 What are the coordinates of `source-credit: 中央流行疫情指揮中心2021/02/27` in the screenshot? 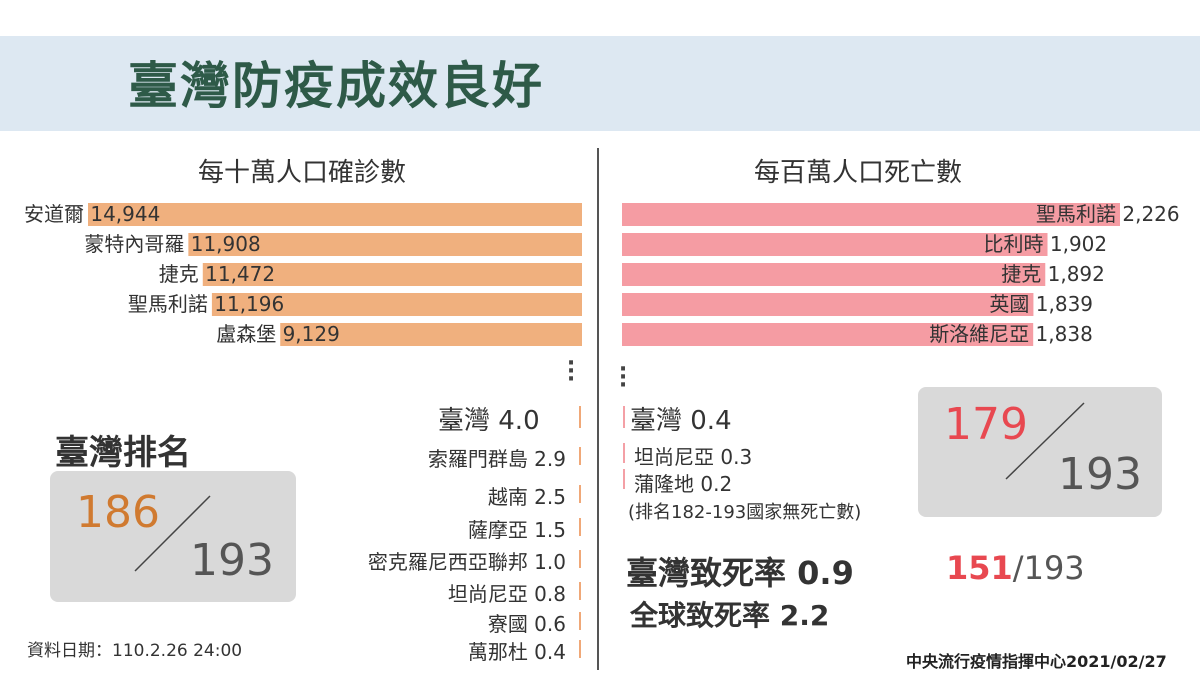 It's located at (1036, 661).